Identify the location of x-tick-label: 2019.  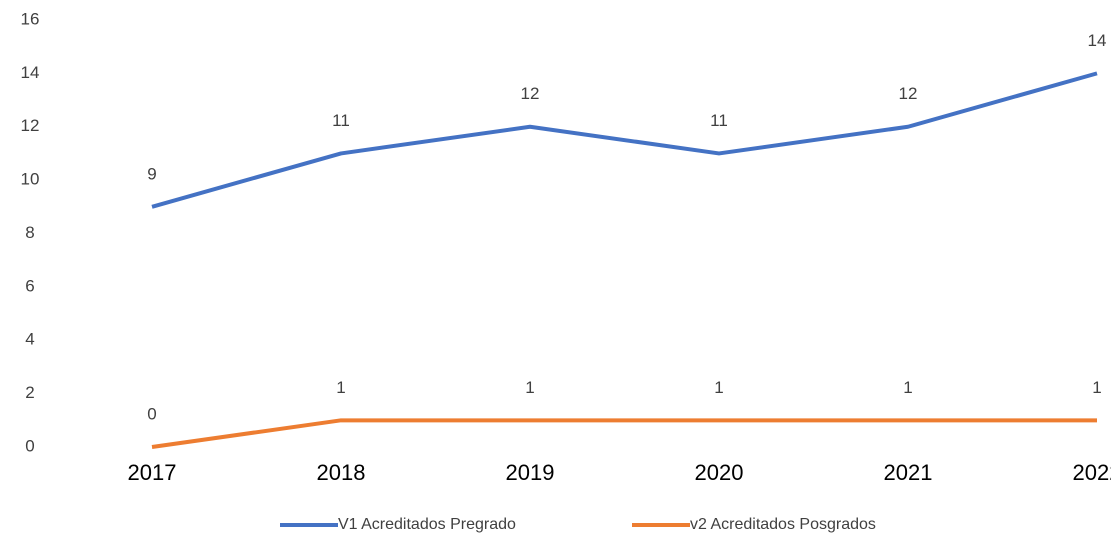
(530, 472).